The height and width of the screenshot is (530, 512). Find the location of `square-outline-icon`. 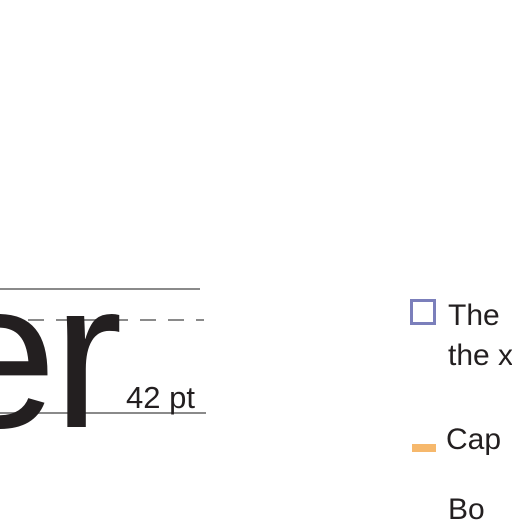

square-outline-icon is located at coordinates (423, 312).